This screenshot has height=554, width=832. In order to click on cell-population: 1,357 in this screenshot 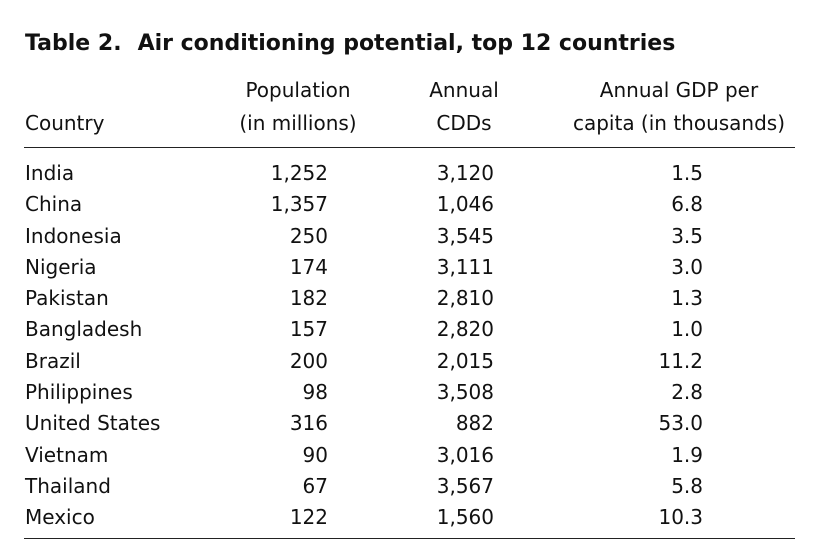, I will do `click(299, 204)`.